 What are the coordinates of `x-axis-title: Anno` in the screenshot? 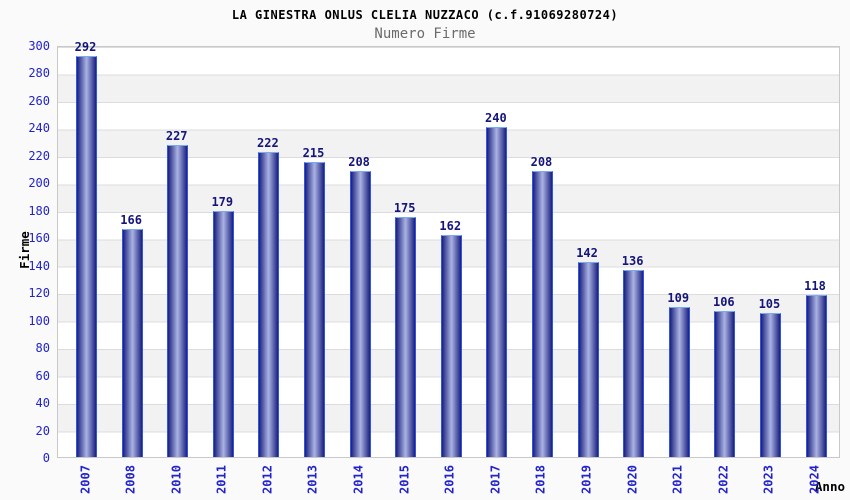 It's located at (829, 486).